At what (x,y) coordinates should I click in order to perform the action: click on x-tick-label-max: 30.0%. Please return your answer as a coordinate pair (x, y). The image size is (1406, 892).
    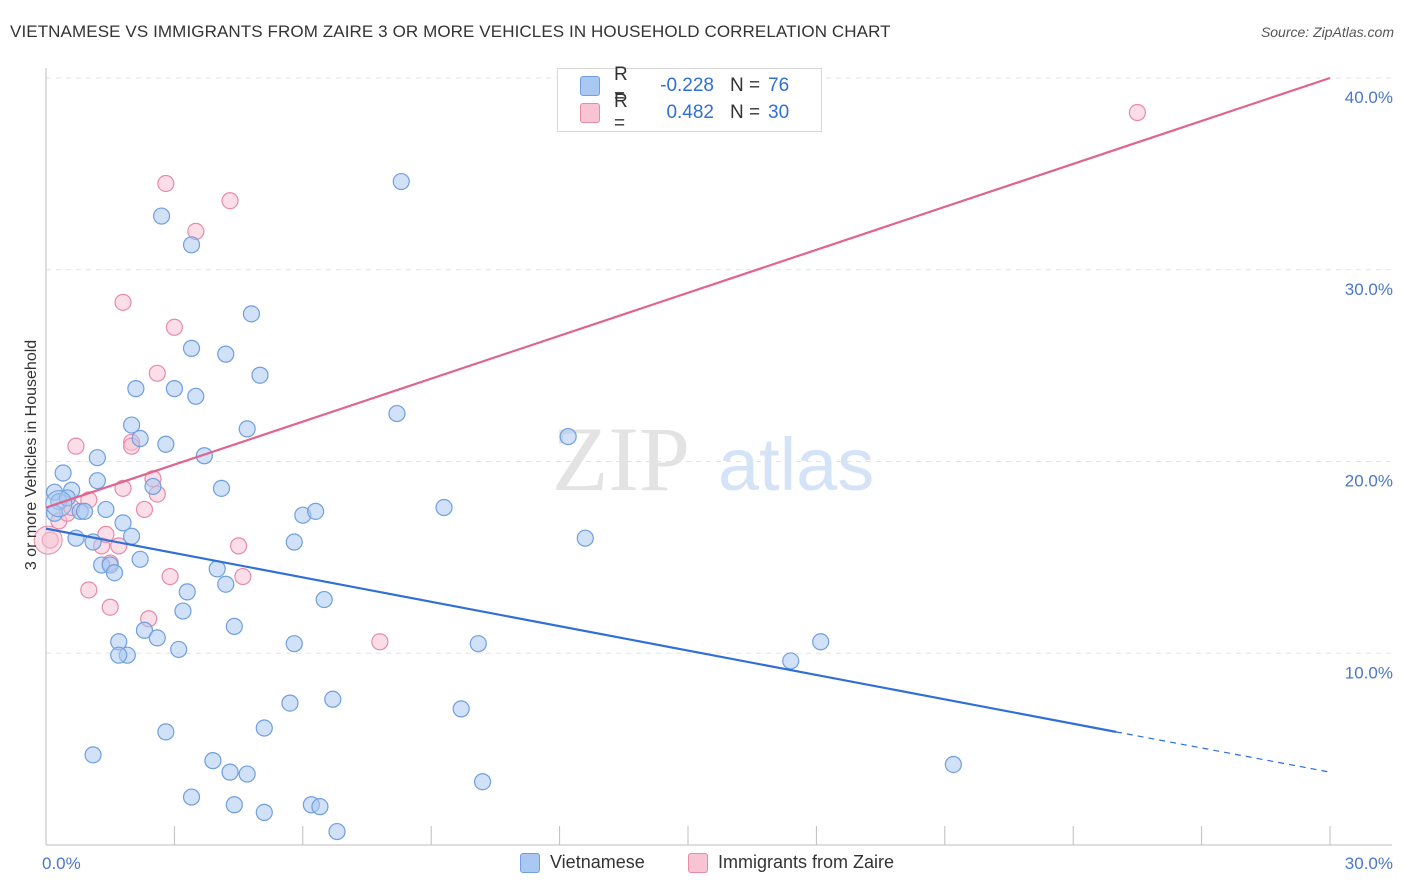
    Looking at the image, I should click on (1369, 863).